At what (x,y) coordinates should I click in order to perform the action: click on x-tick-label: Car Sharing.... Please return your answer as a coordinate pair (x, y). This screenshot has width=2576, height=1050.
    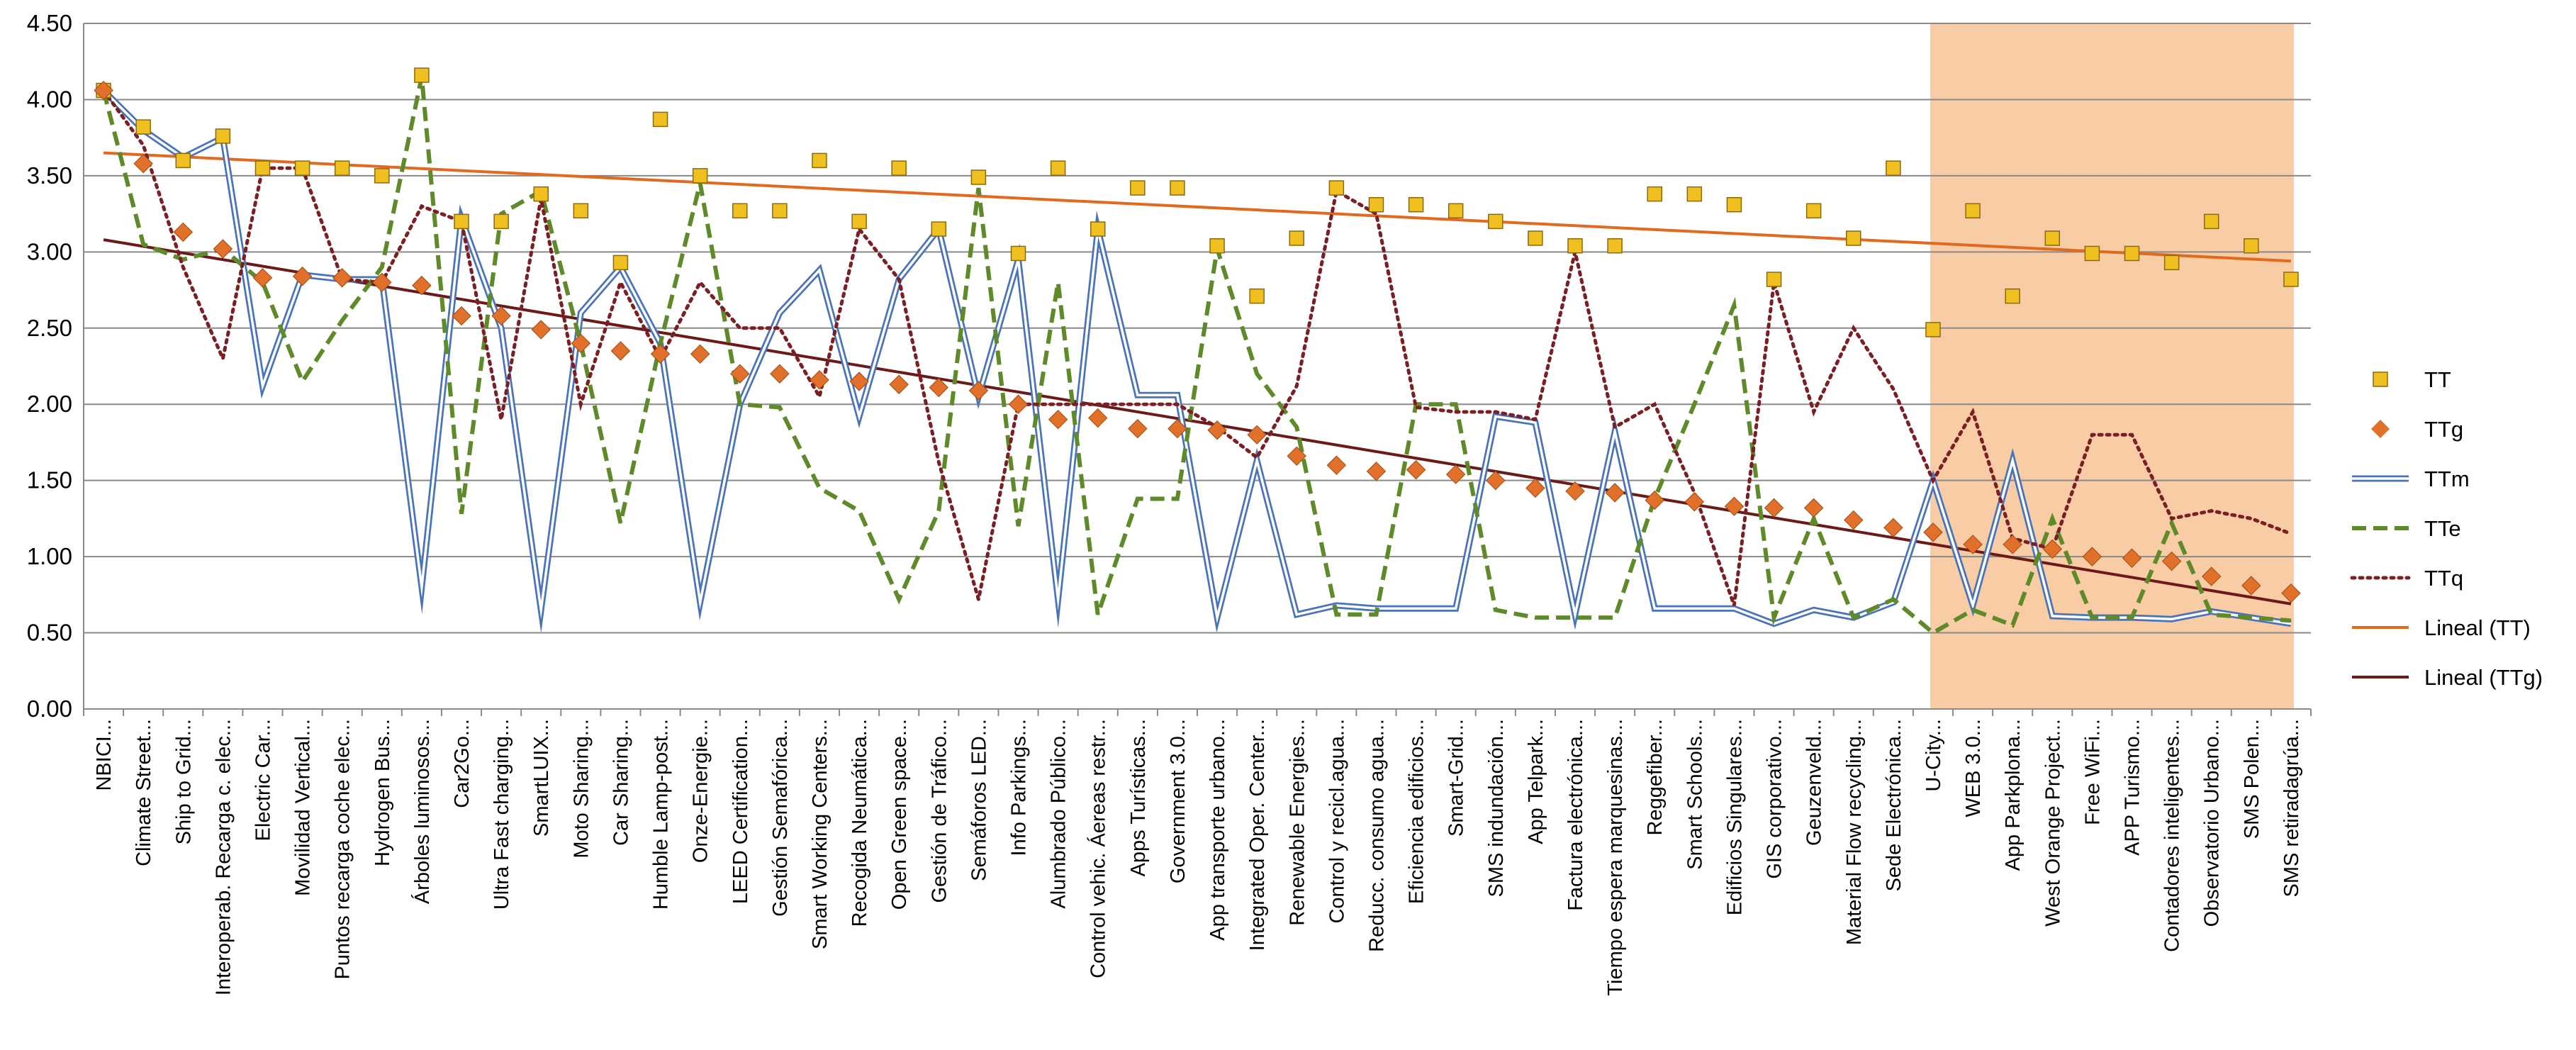
    Looking at the image, I should click on (621, 783).